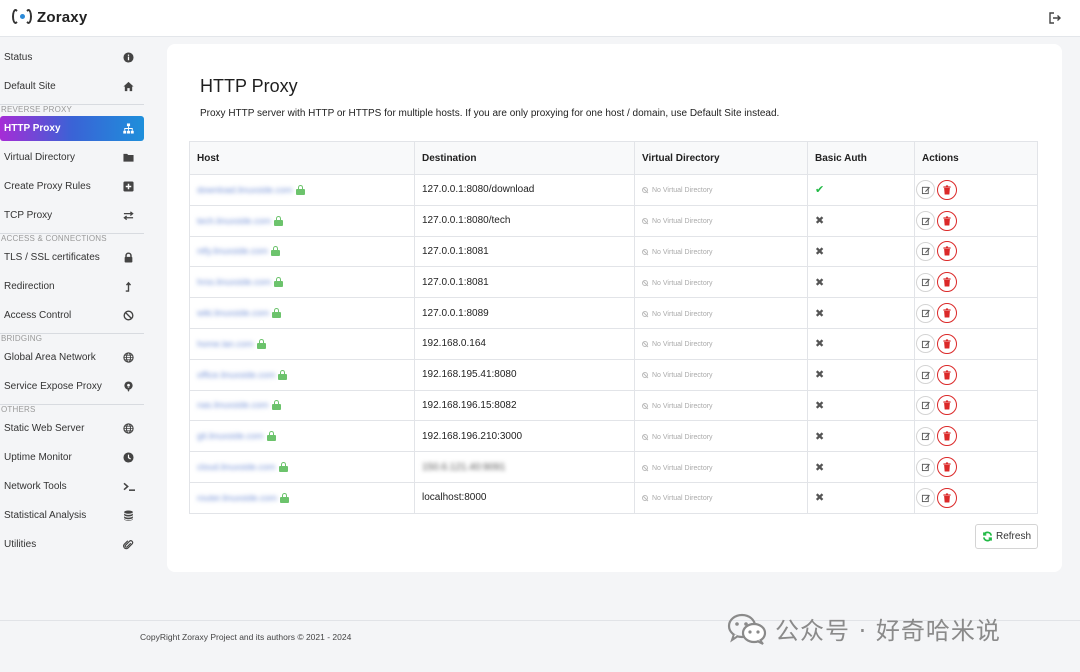  Describe the element at coordinates (22, 17) in the screenshot. I see `zoraxy-logo-icon` at that location.